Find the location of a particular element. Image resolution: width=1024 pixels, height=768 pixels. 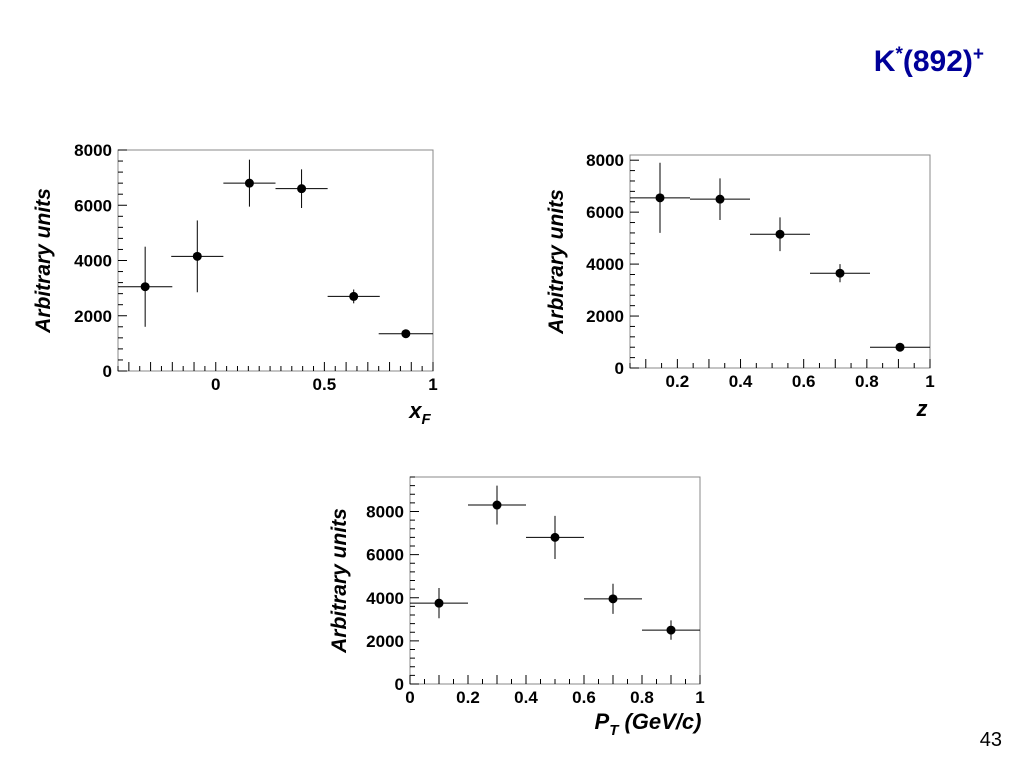

page-number: 43 is located at coordinates (990, 740).